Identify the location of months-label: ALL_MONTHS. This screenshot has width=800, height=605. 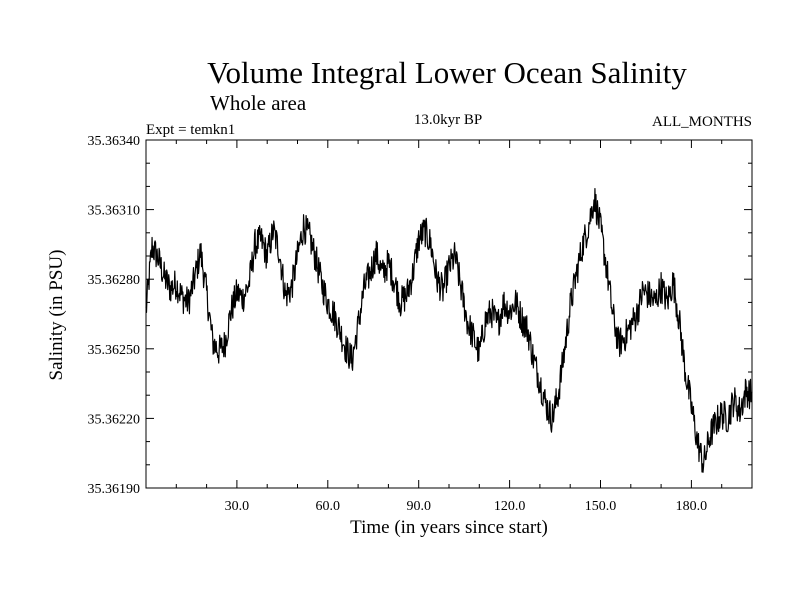
(702, 122).